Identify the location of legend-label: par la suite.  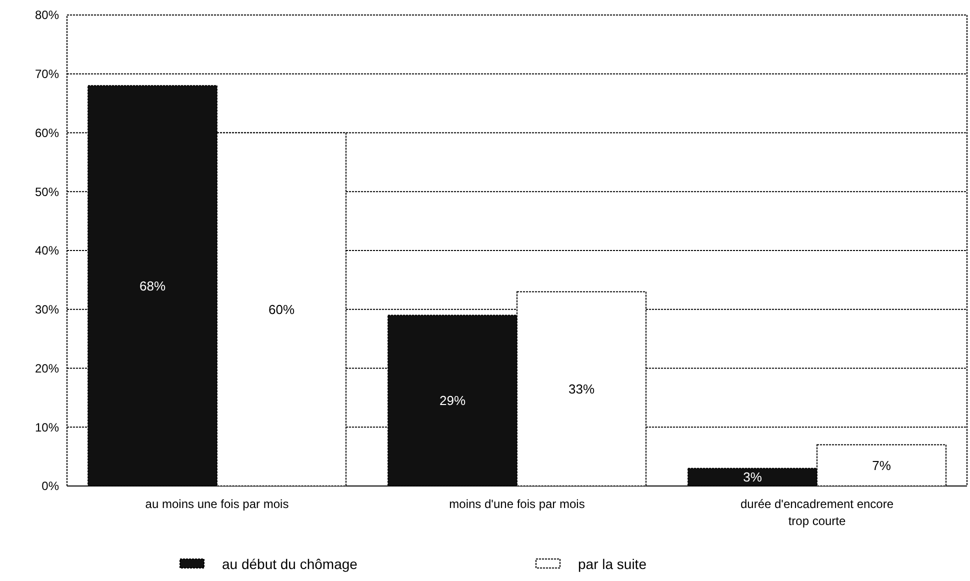
(612, 564).